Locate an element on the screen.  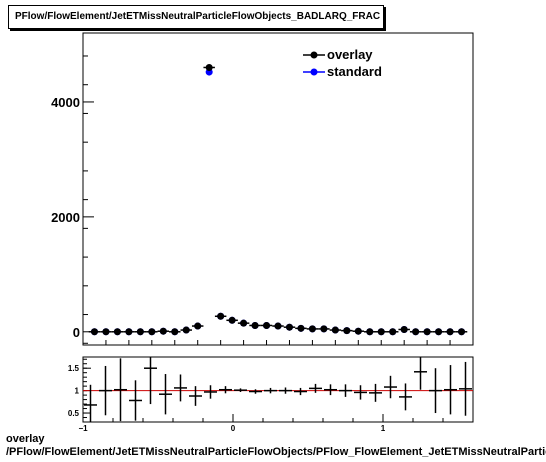
ratio-x-axis: −1 0 1 is located at coordinates (276, 423).